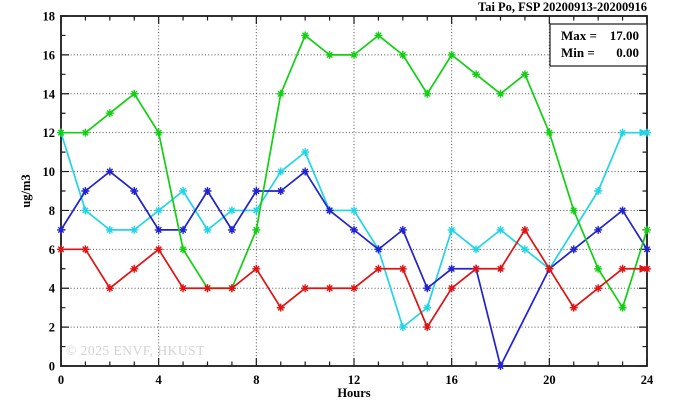 The height and width of the screenshot is (409, 674). I want to click on legend-box: Max = 17.00 Min = 0.00, so click(598, 45).